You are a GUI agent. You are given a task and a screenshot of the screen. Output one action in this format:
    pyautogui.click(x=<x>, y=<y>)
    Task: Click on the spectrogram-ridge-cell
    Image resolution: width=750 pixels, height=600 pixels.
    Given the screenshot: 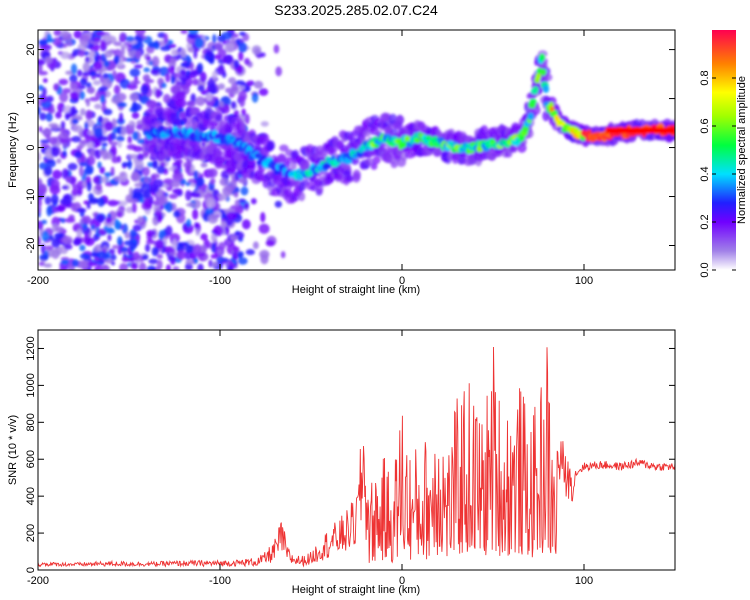 What is the action you would take?
    pyautogui.click(x=531, y=116)
    